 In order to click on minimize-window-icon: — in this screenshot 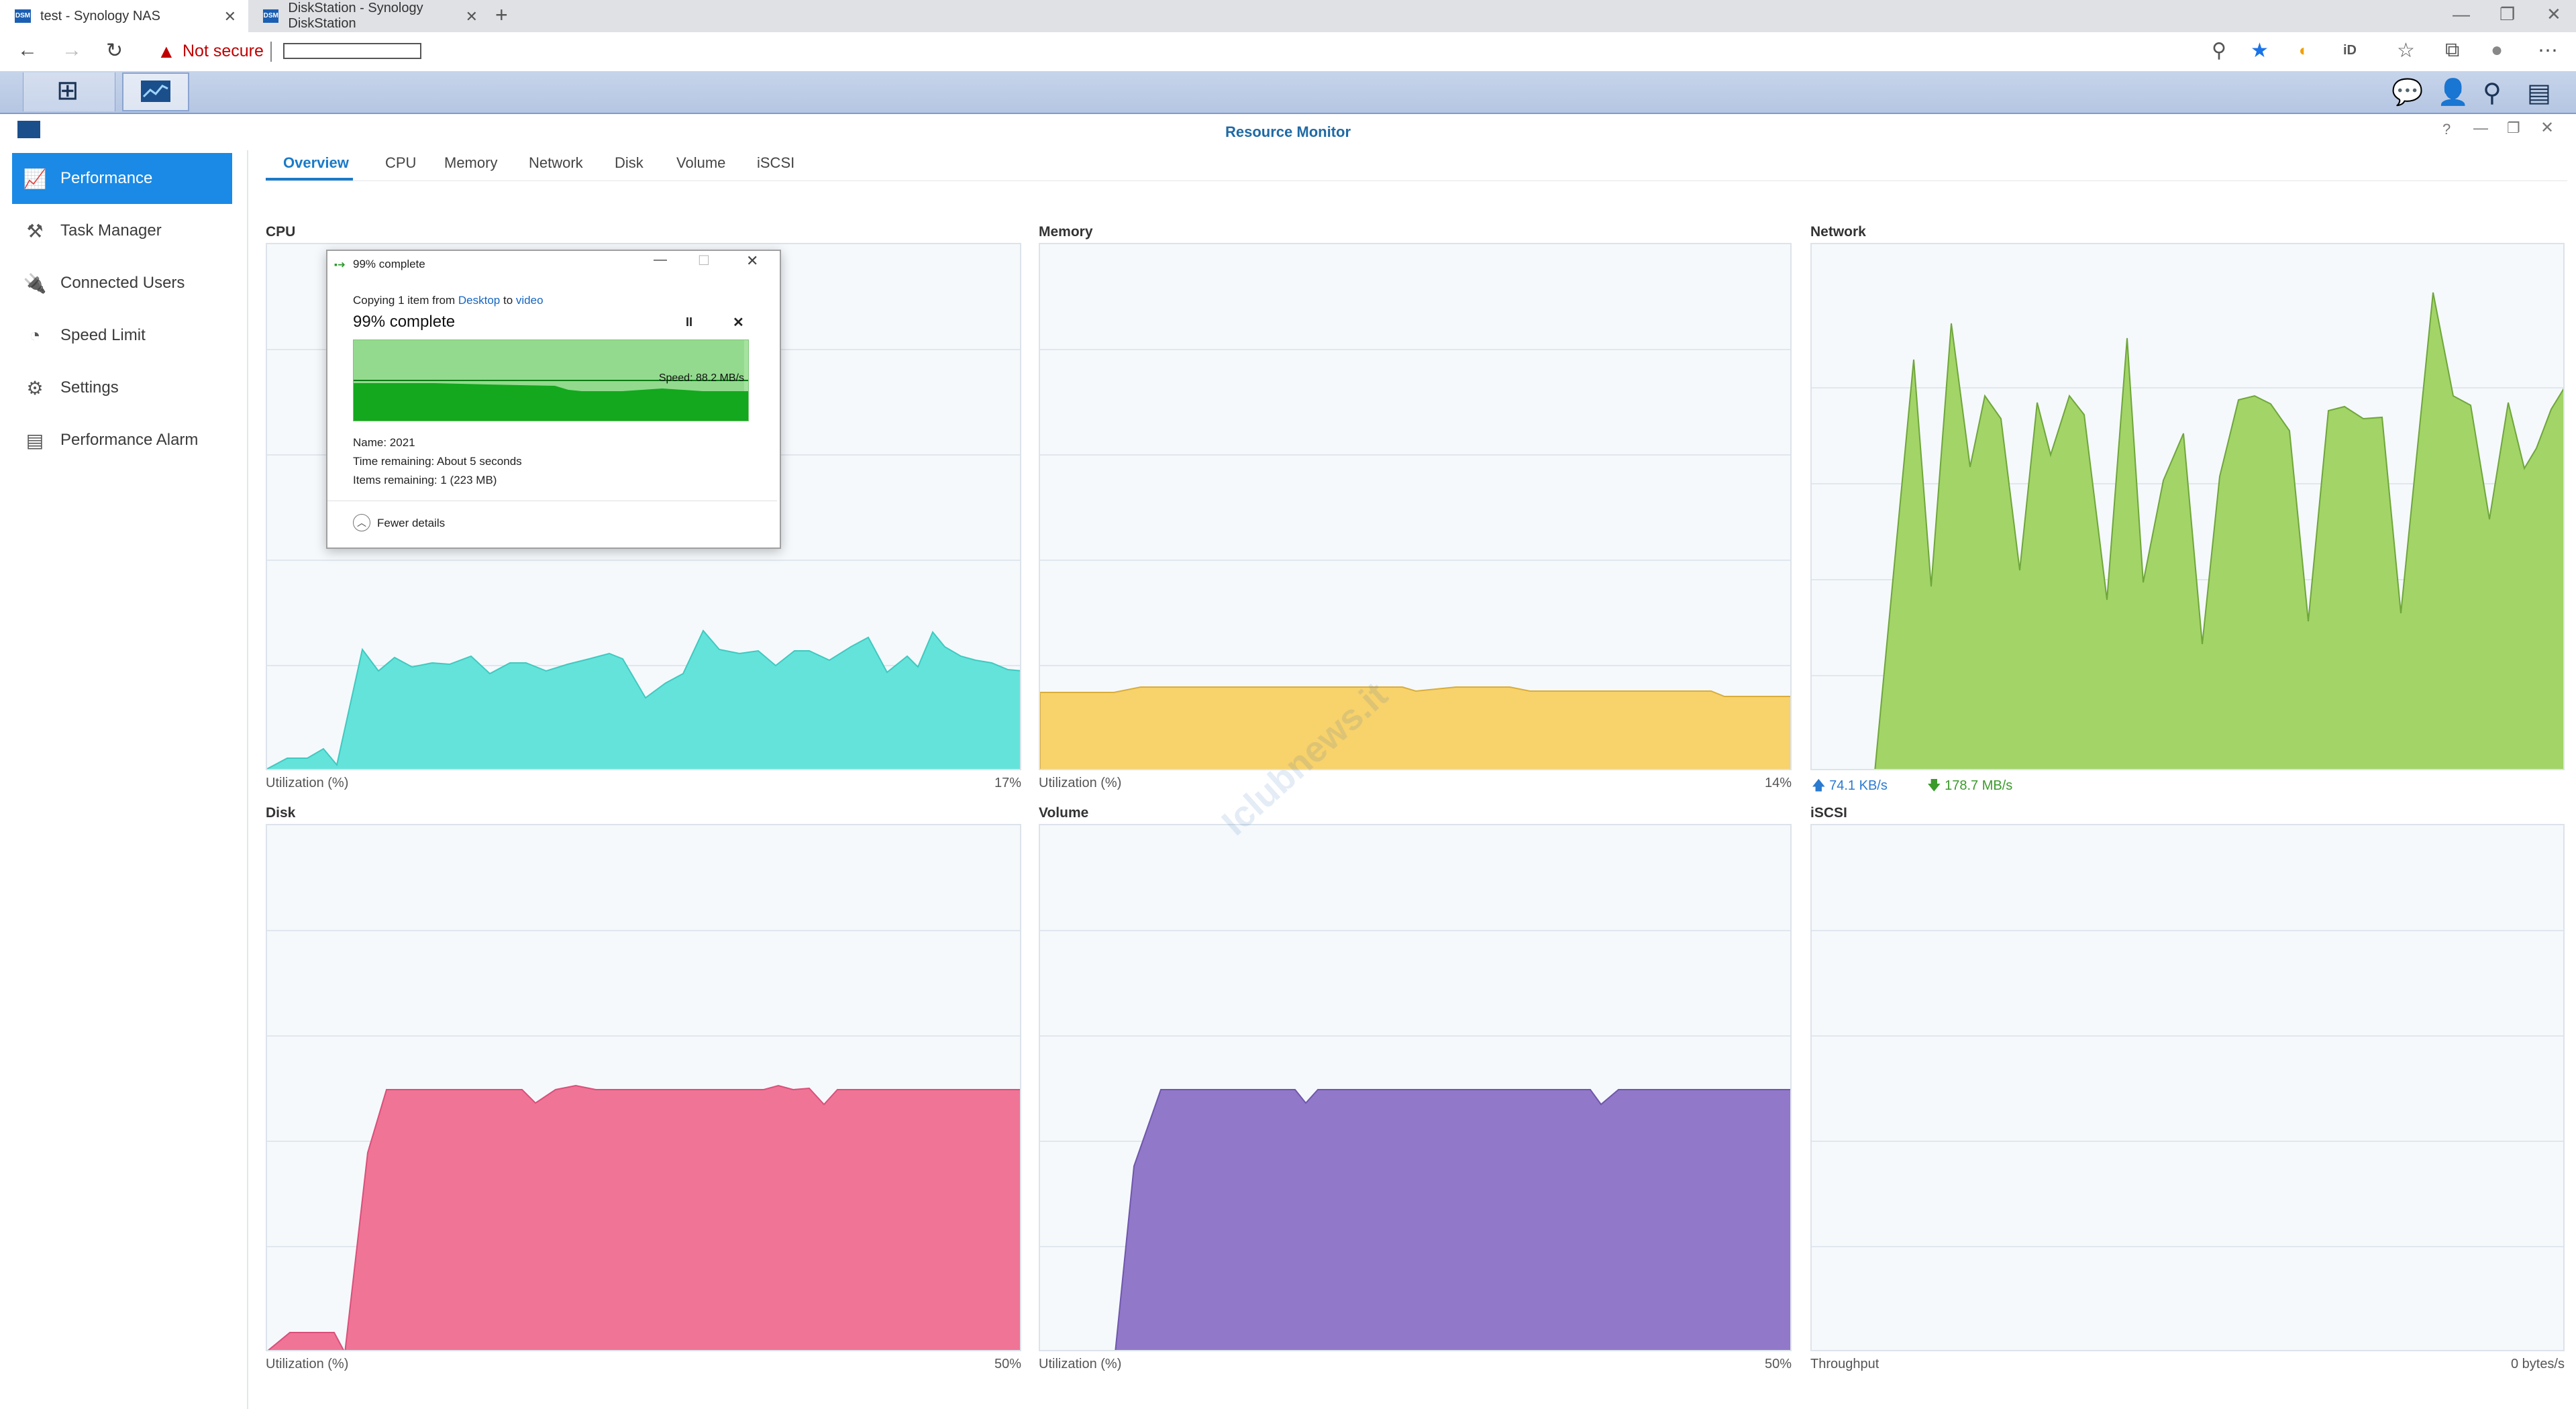, I will do `click(2461, 14)`.